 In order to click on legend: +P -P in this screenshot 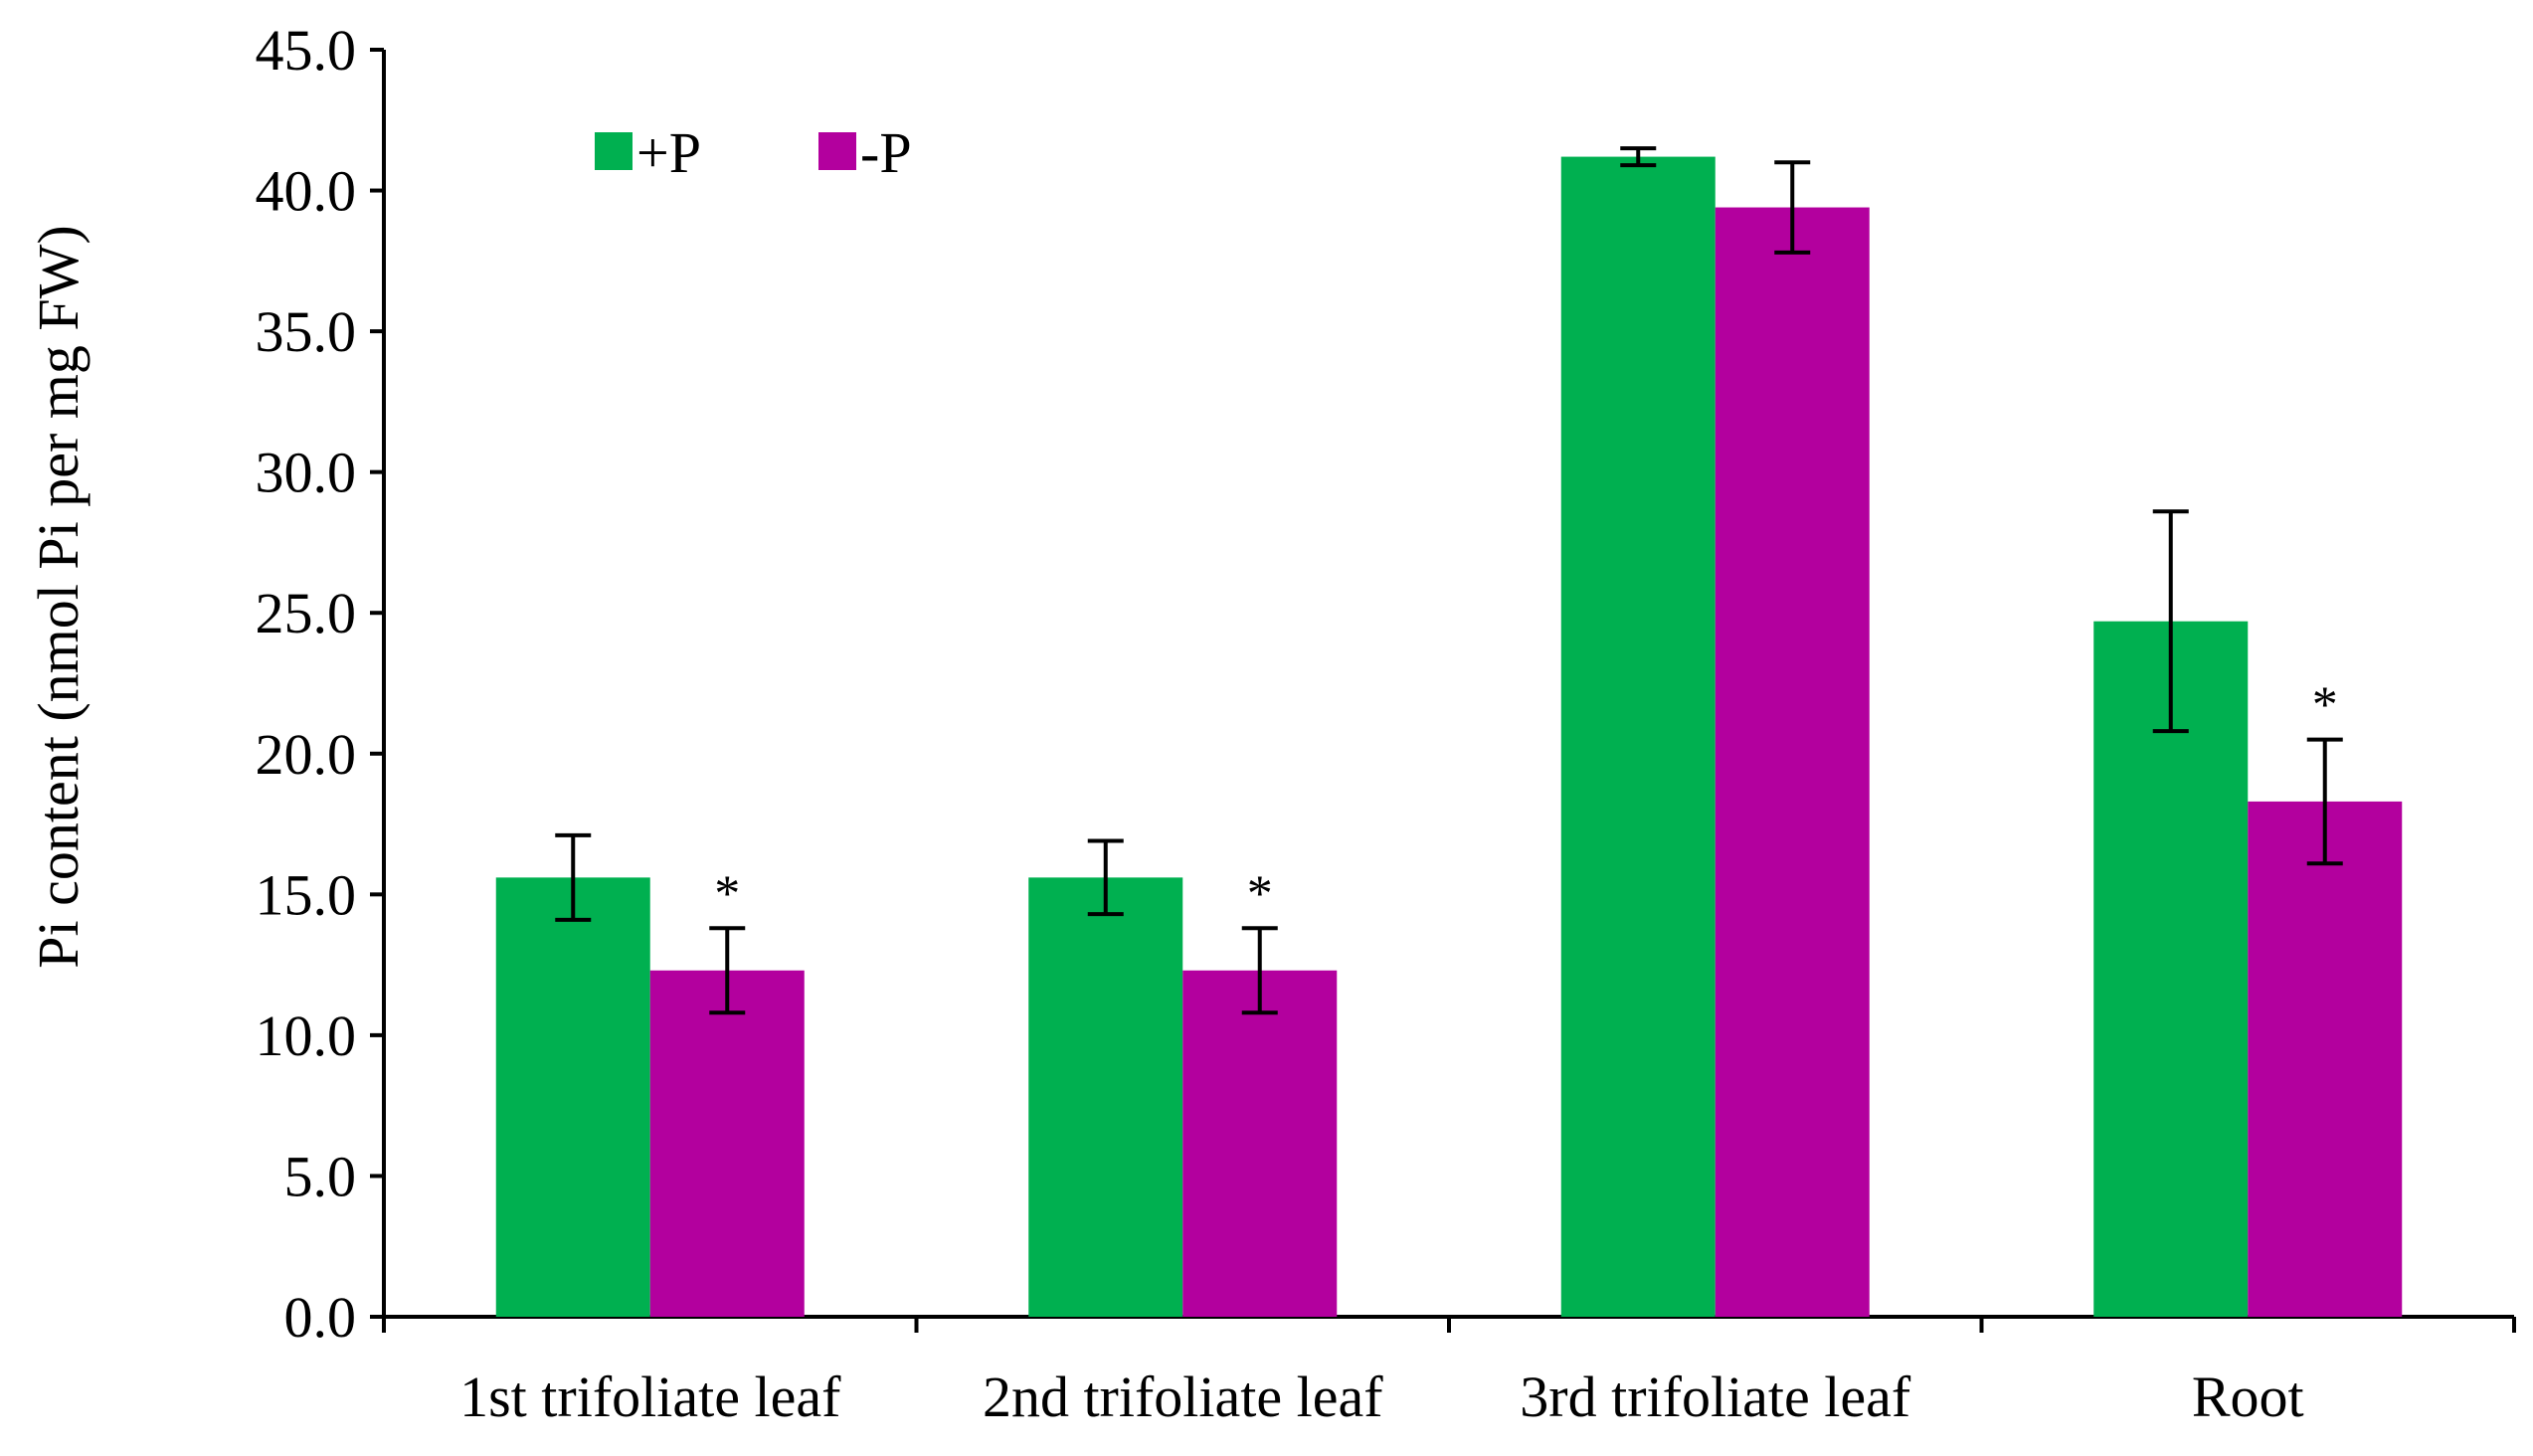, I will do `click(753, 152)`.